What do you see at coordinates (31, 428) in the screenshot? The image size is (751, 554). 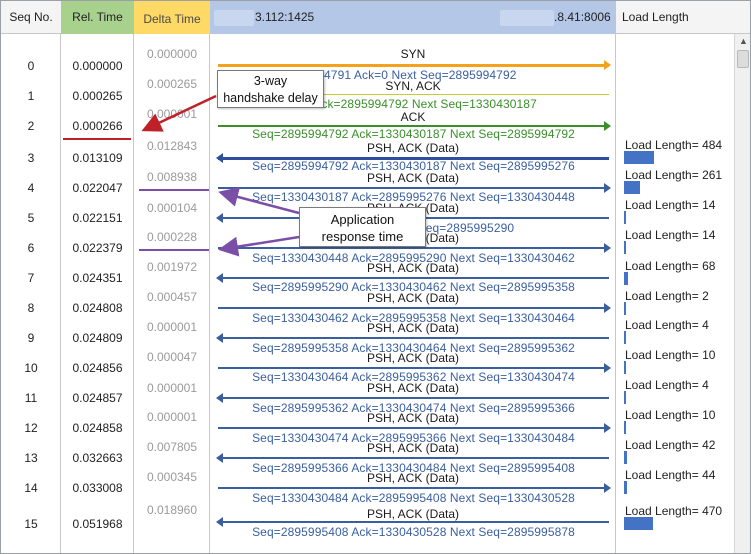 I see `seq-no-cell: 12` at bounding box center [31, 428].